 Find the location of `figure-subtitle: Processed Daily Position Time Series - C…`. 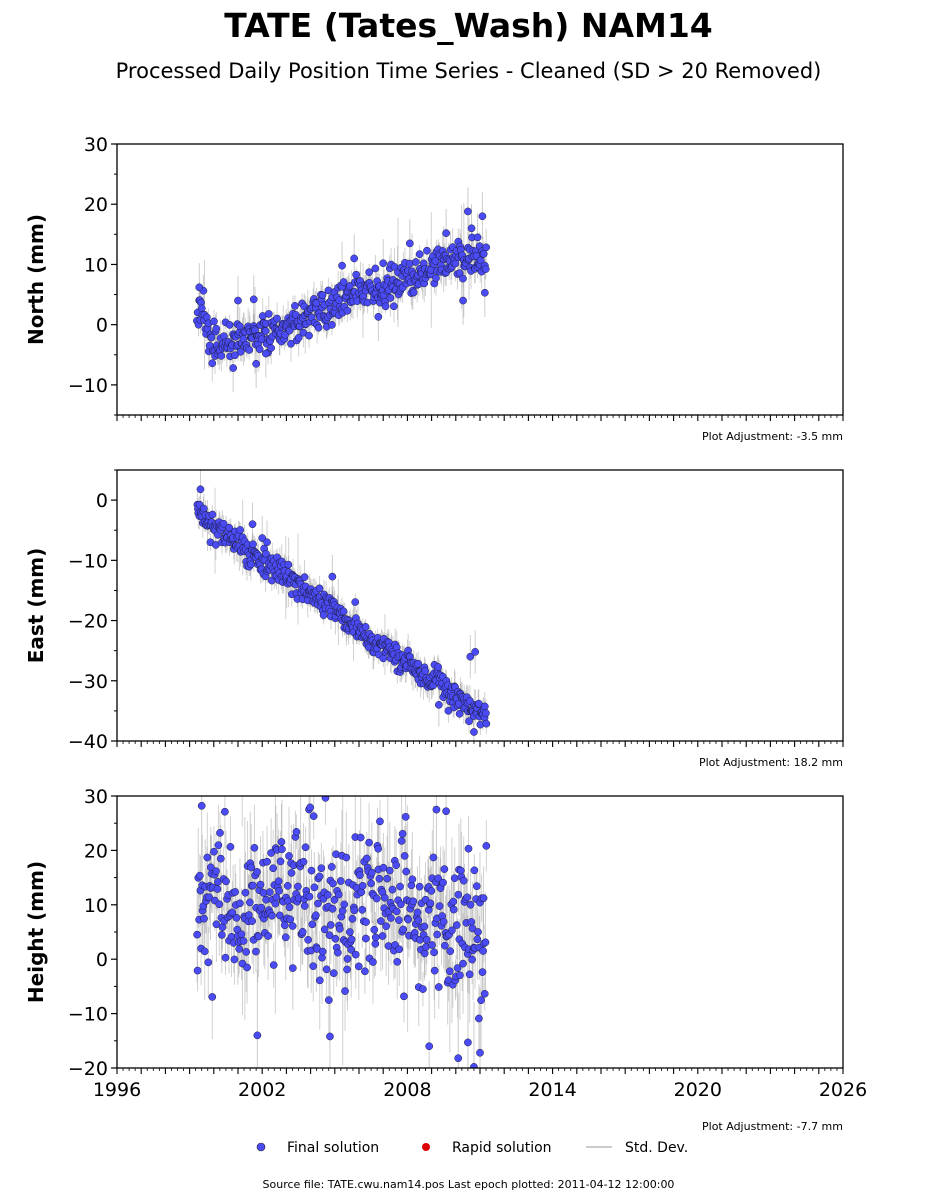

figure-subtitle: Processed Daily Position Time Series - C… is located at coordinates (469, 71).